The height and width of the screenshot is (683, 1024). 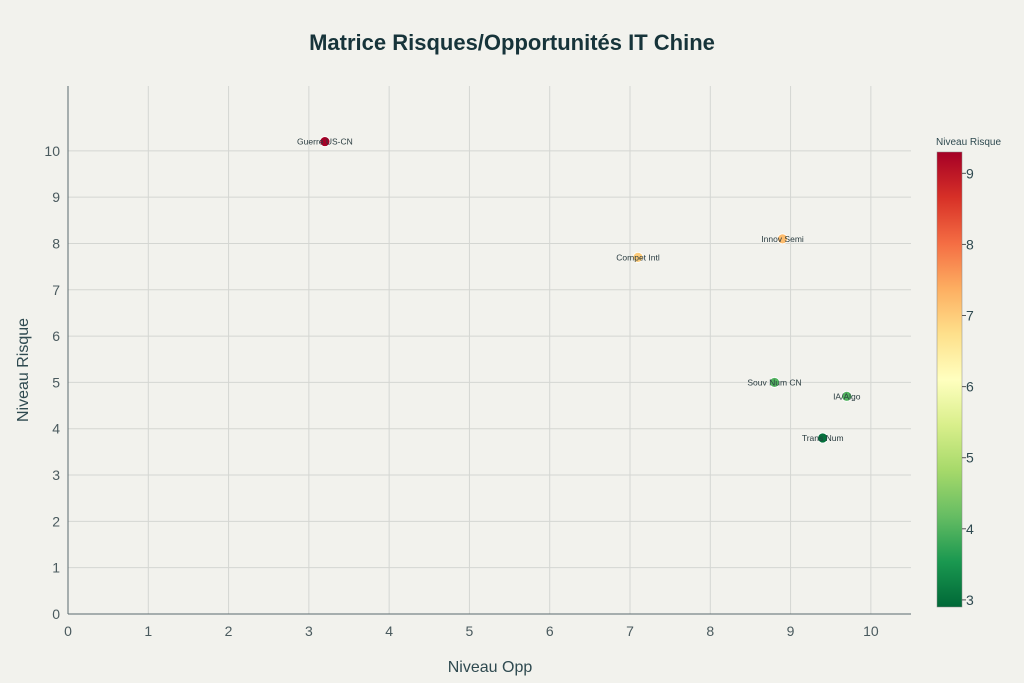 I want to click on data-point-label: Innov Semi, so click(x=782, y=239).